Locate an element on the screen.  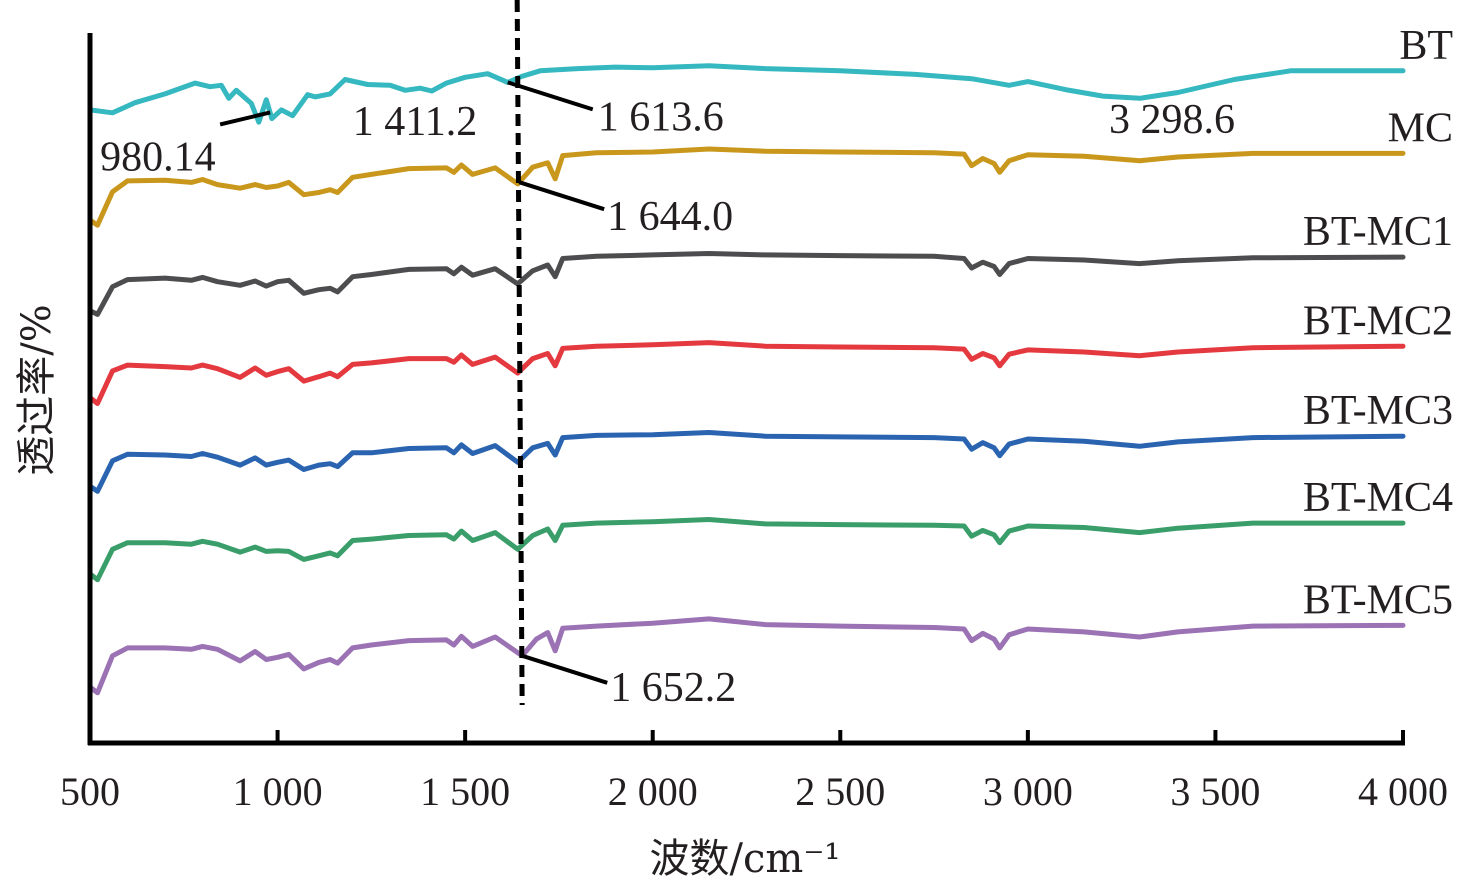
x-tick-label: 1 000 is located at coordinates (278, 791).